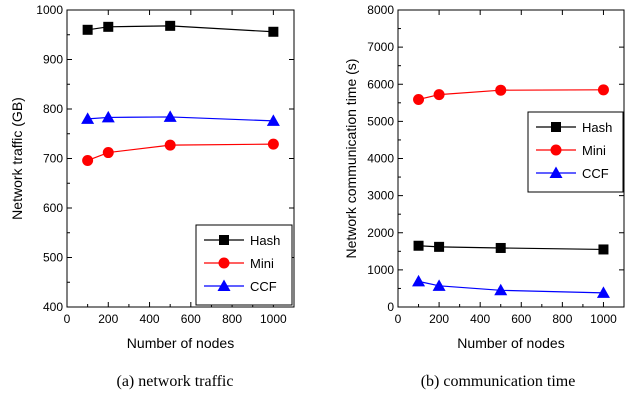  I want to click on y-axis-label: Network communication time (s), so click(351, 159).